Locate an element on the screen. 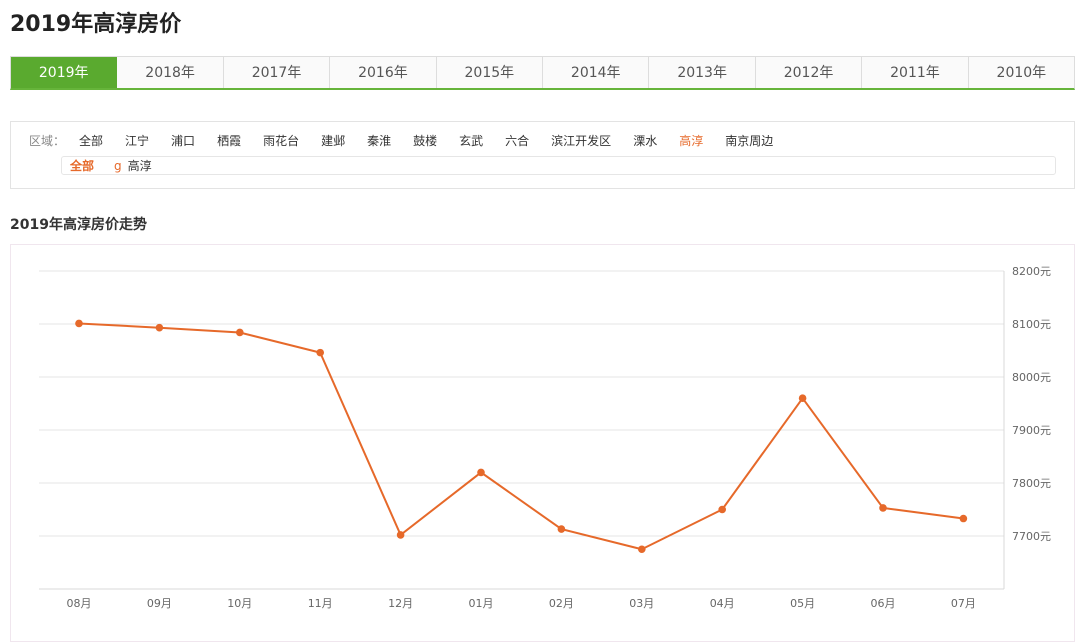  region-item-qixia: 栖霞 is located at coordinates (229, 141).